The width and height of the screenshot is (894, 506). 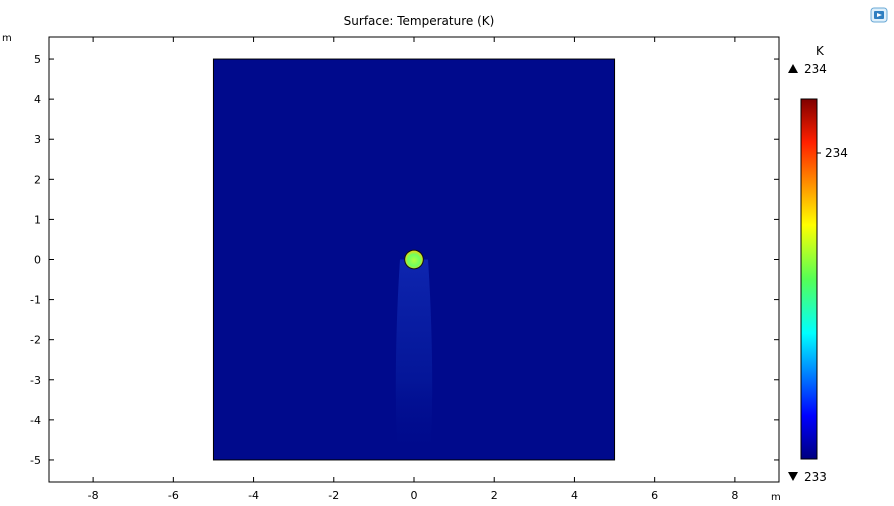 I want to click on x-tick-label: -4, so click(x=253, y=495).